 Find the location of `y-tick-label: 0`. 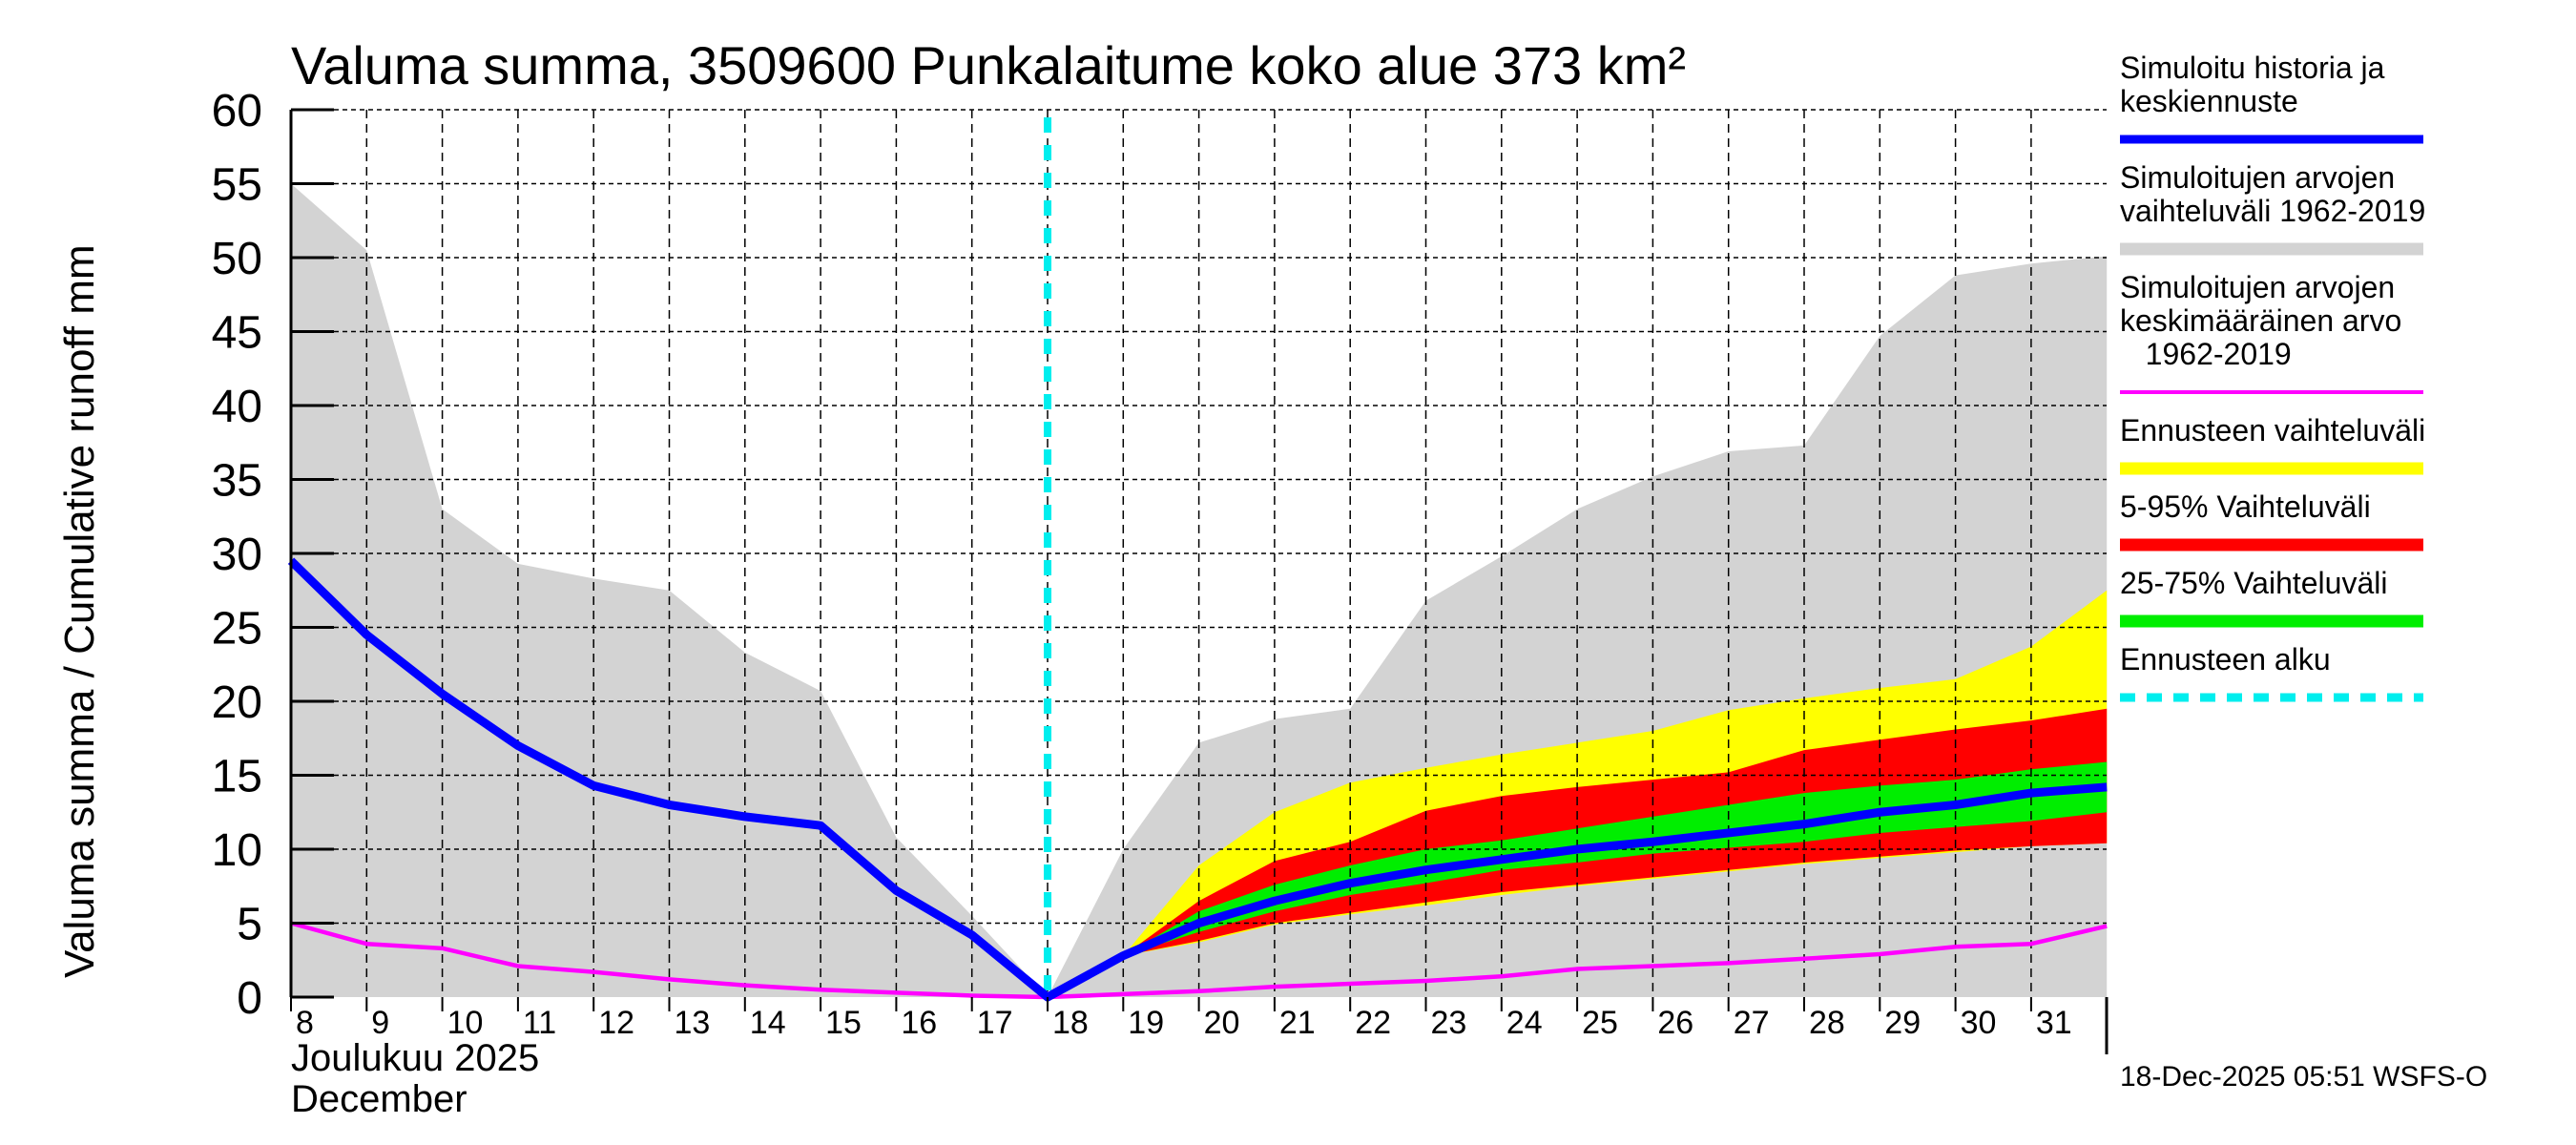

y-tick-label: 0 is located at coordinates (249, 999).